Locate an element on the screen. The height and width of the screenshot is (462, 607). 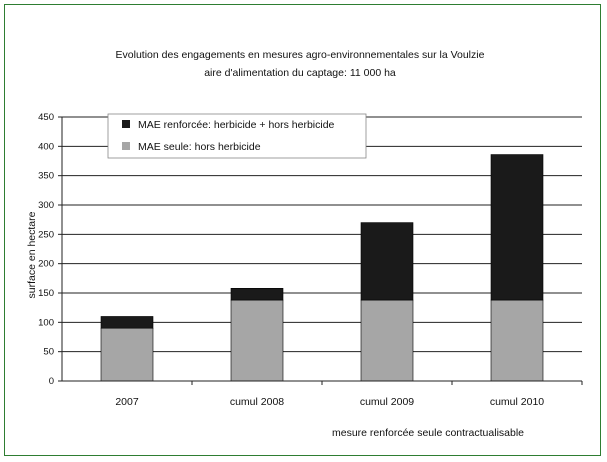
y-tick-label: 350 is located at coordinates (46, 176).